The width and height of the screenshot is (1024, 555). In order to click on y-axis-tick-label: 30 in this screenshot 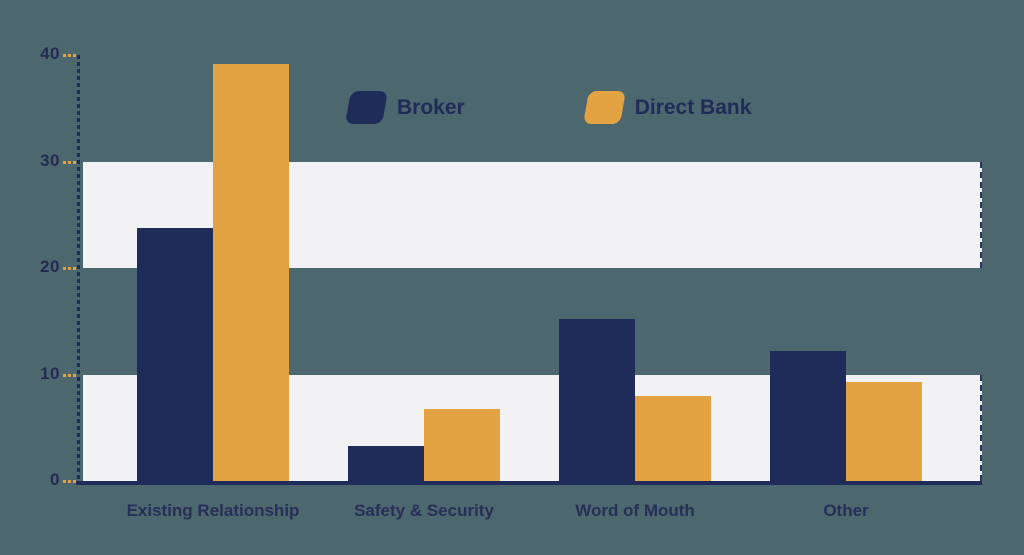, I will do `click(50, 160)`.